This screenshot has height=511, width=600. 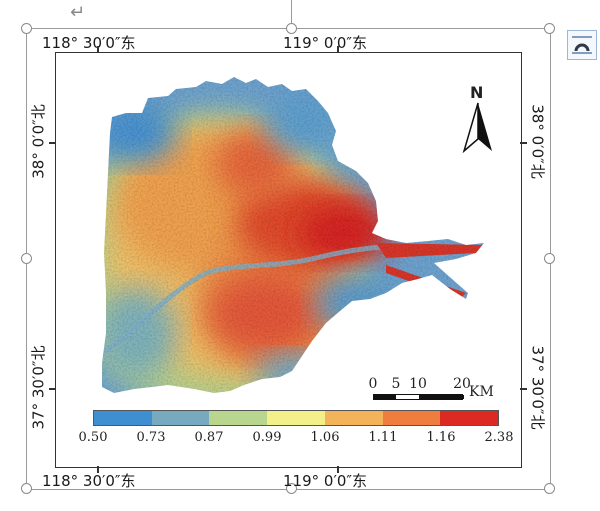 What do you see at coordinates (26, 488) in the screenshot?
I see `resize-handle-bottom-left` at bounding box center [26, 488].